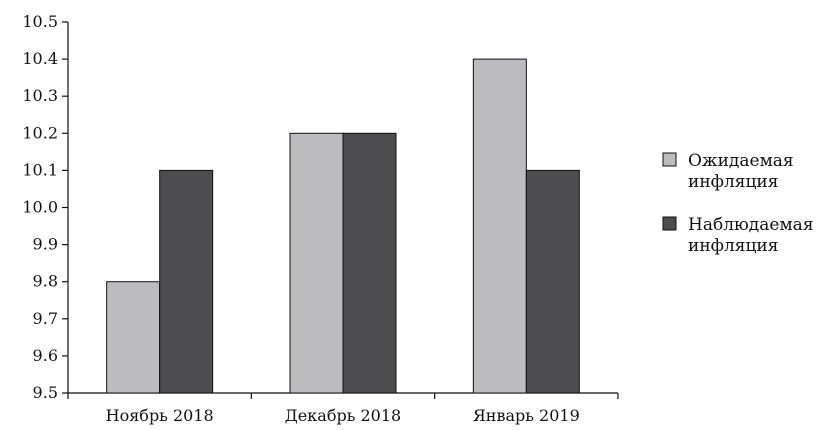  Describe the element at coordinates (40, 21) in the screenshot. I see `y-tick-label: 10.5` at that location.